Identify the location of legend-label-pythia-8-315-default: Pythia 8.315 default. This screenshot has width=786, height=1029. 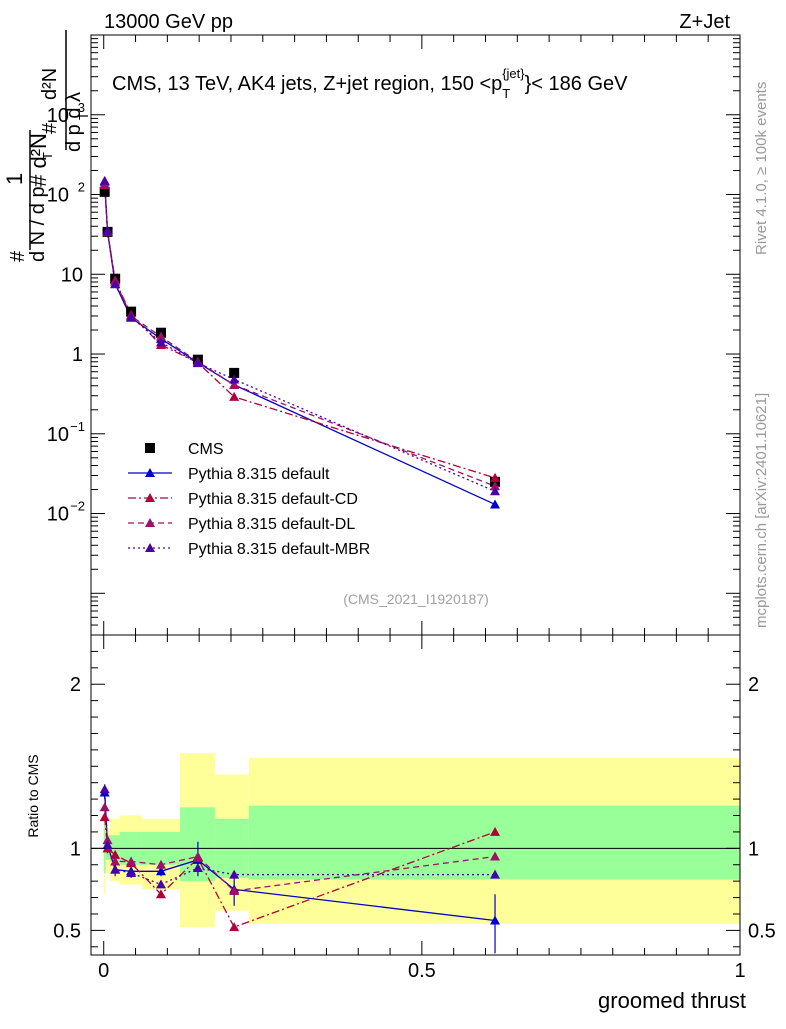
(259, 474).